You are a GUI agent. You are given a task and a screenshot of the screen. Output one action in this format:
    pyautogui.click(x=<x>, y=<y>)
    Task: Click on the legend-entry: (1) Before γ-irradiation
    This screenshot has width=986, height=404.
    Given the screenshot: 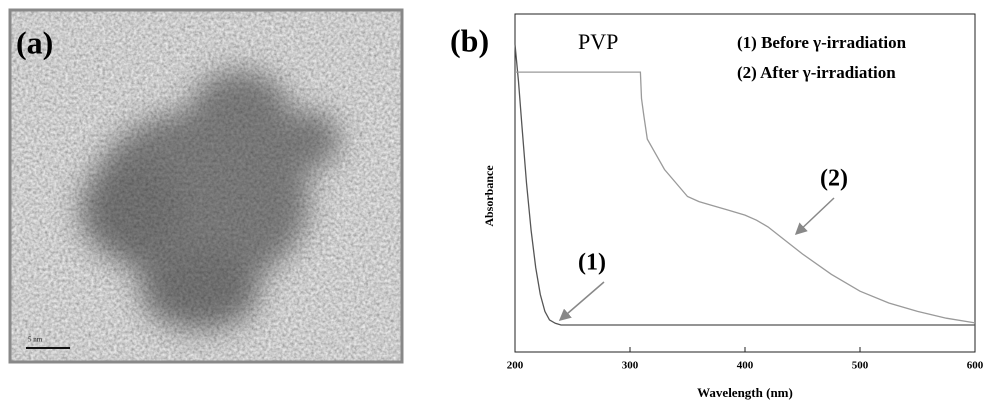 What is the action you would take?
    pyautogui.click(x=822, y=42)
    